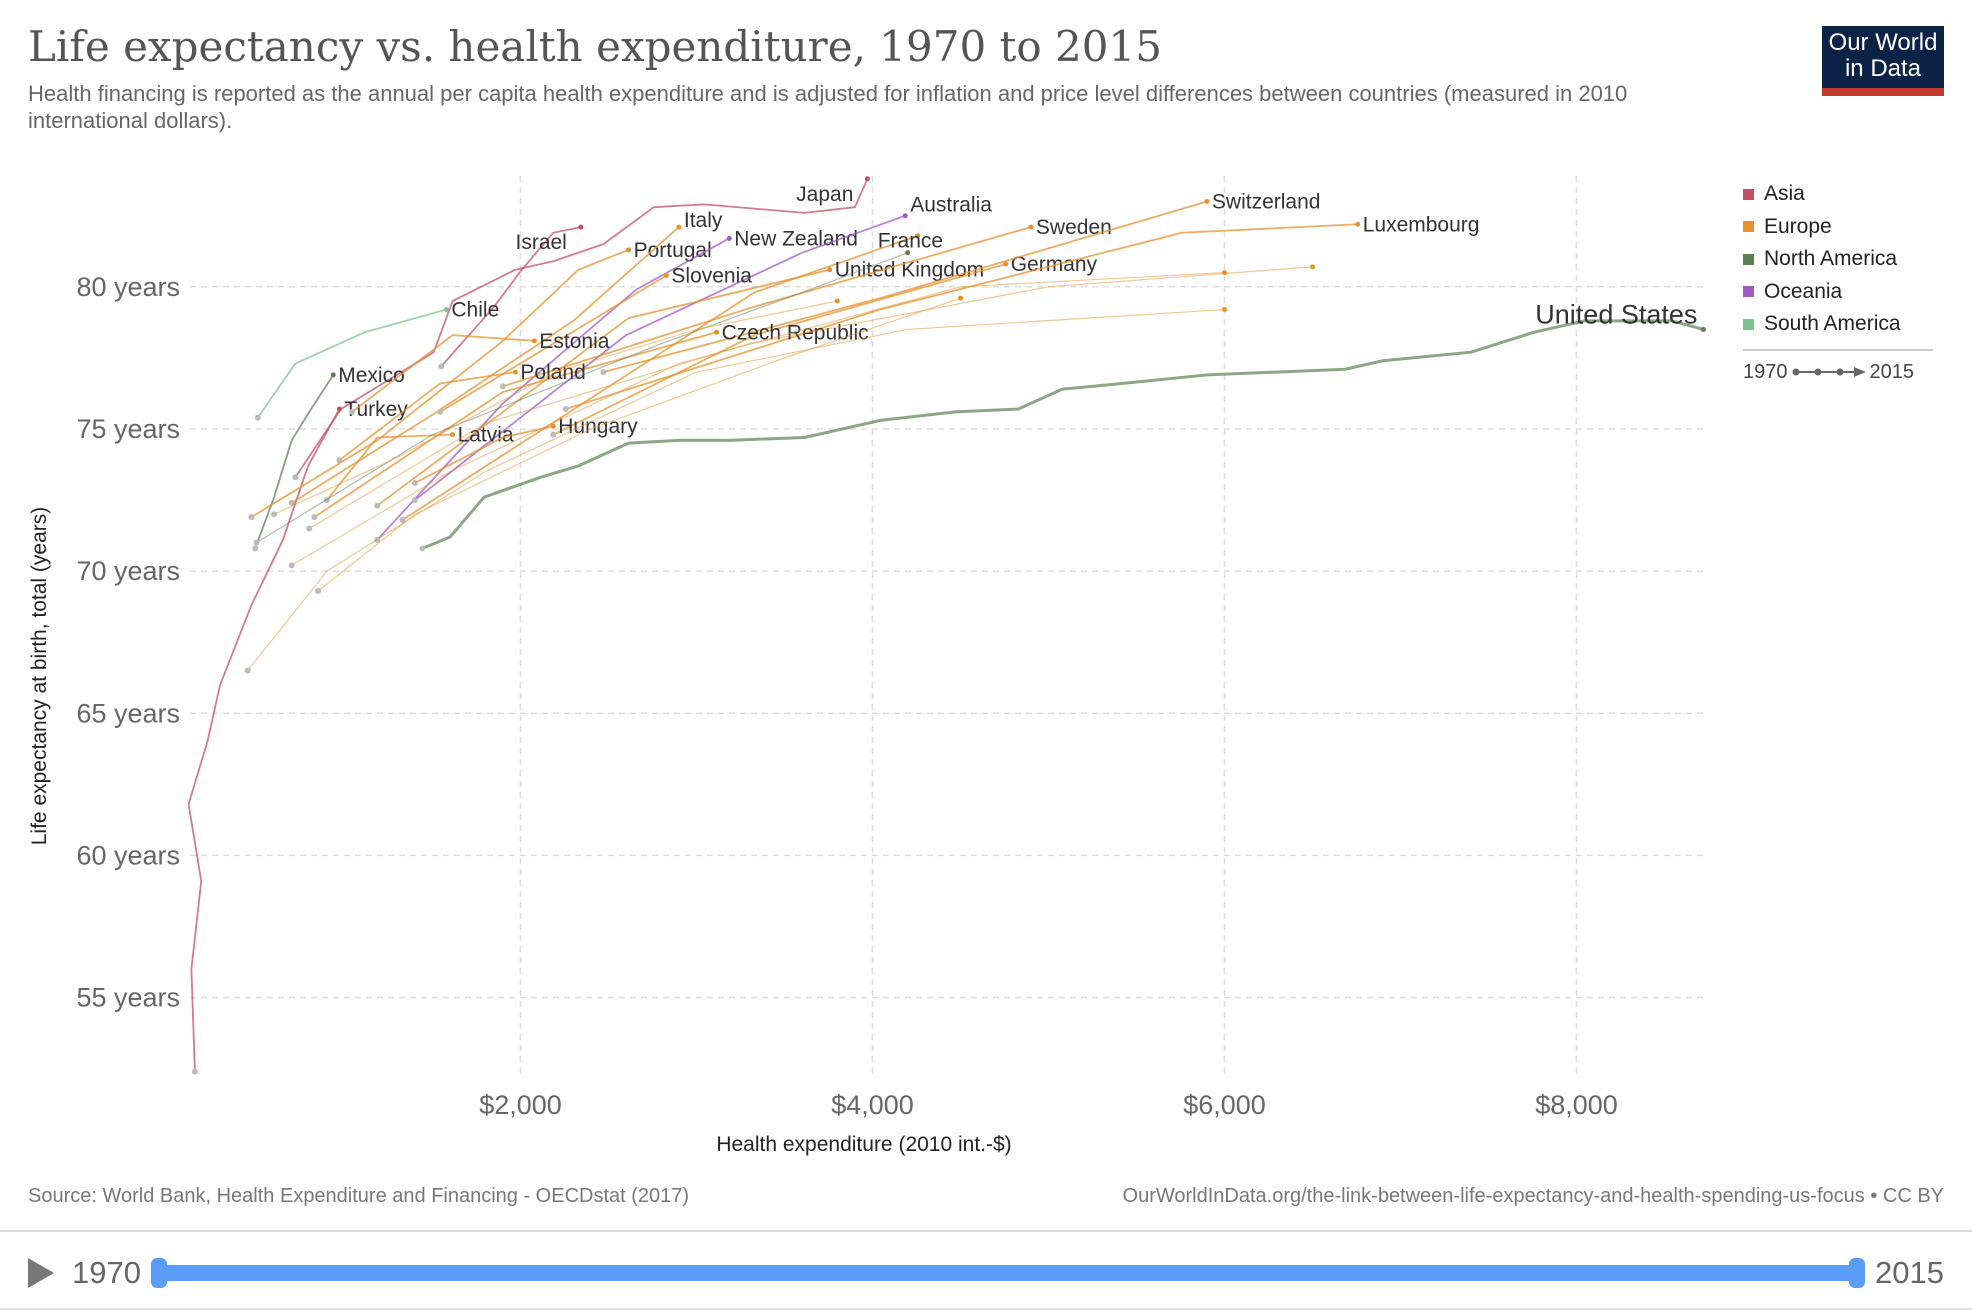 Image resolution: width=1972 pixels, height=1312 pixels. What do you see at coordinates (486, 435) in the screenshot?
I see `series-label: Latvia` at bounding box center [486, 435].